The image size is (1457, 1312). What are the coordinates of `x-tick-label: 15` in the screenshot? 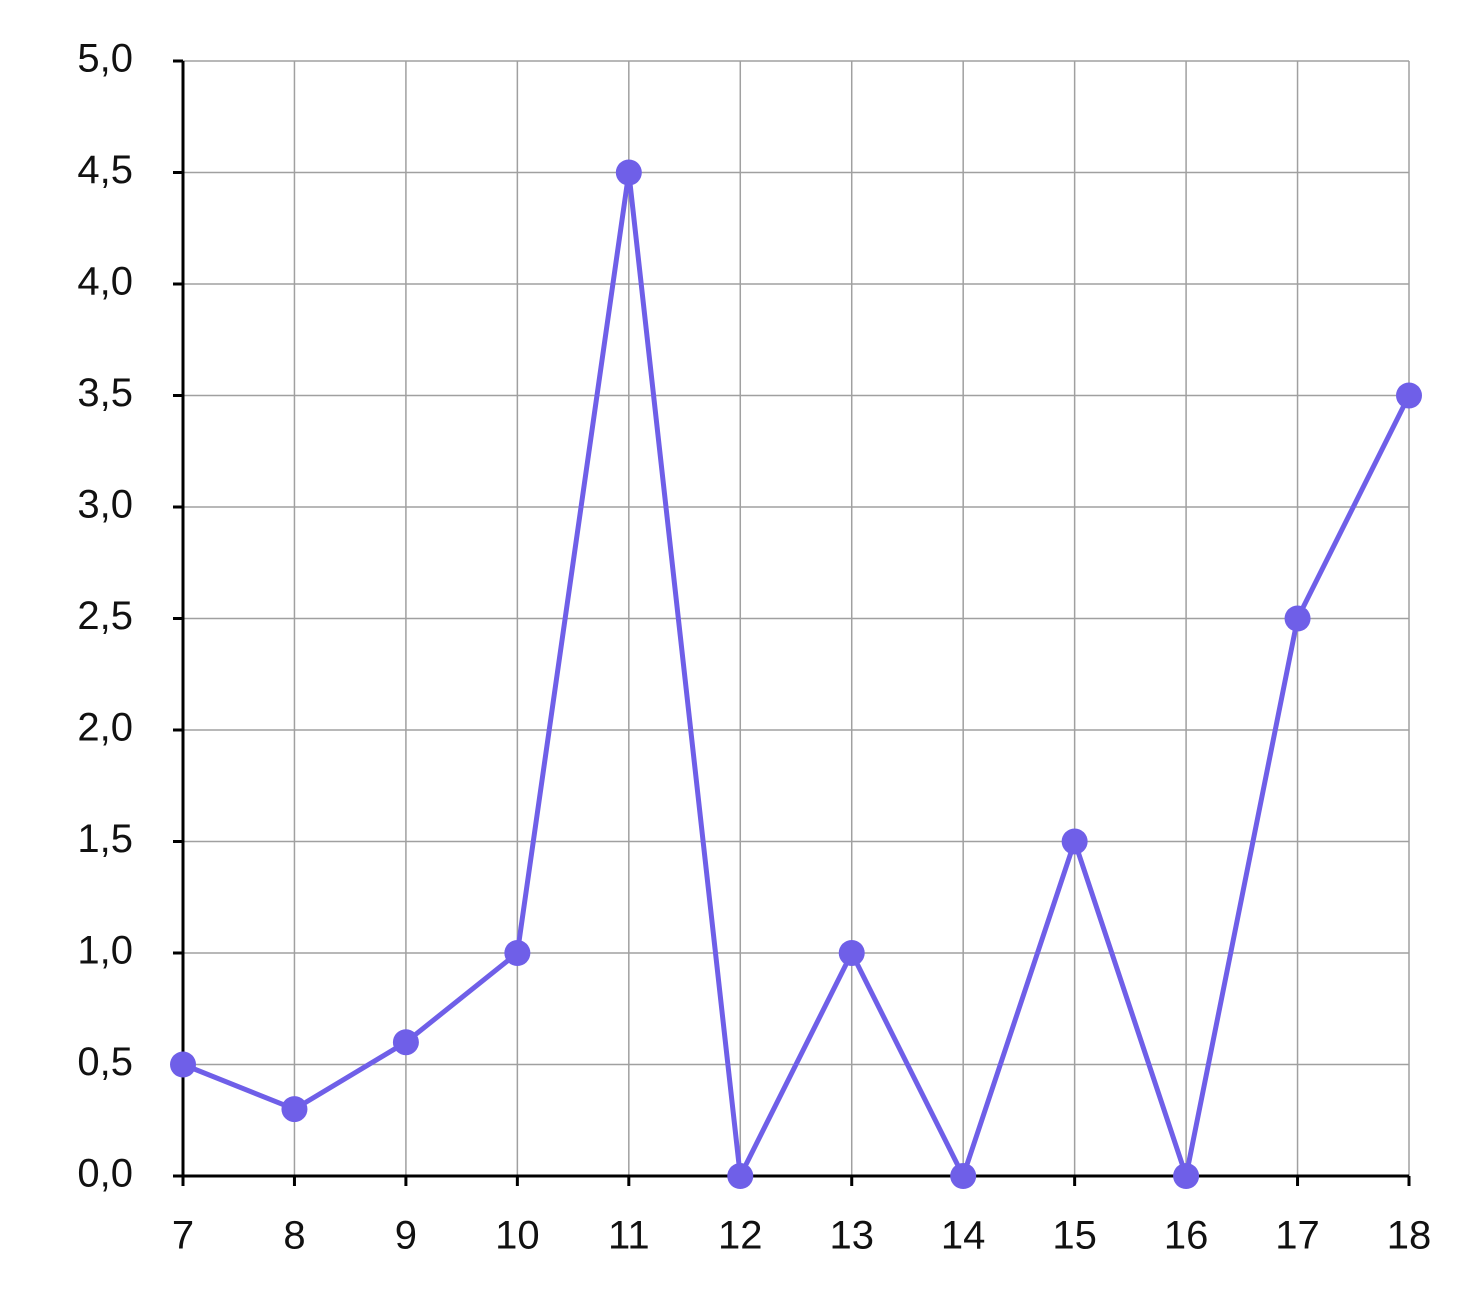 It's located at (1074, 1236).